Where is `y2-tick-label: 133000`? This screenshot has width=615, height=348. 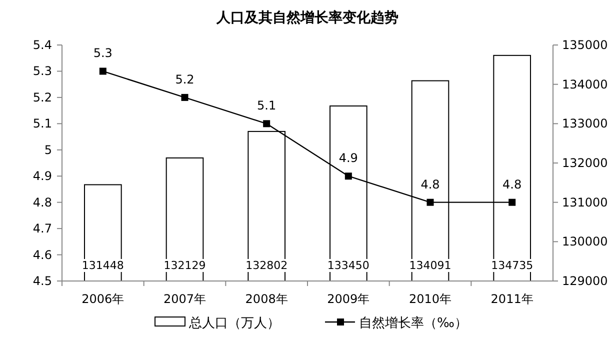
y2-tick-label: 133000 is located at coordinates (585, 123).